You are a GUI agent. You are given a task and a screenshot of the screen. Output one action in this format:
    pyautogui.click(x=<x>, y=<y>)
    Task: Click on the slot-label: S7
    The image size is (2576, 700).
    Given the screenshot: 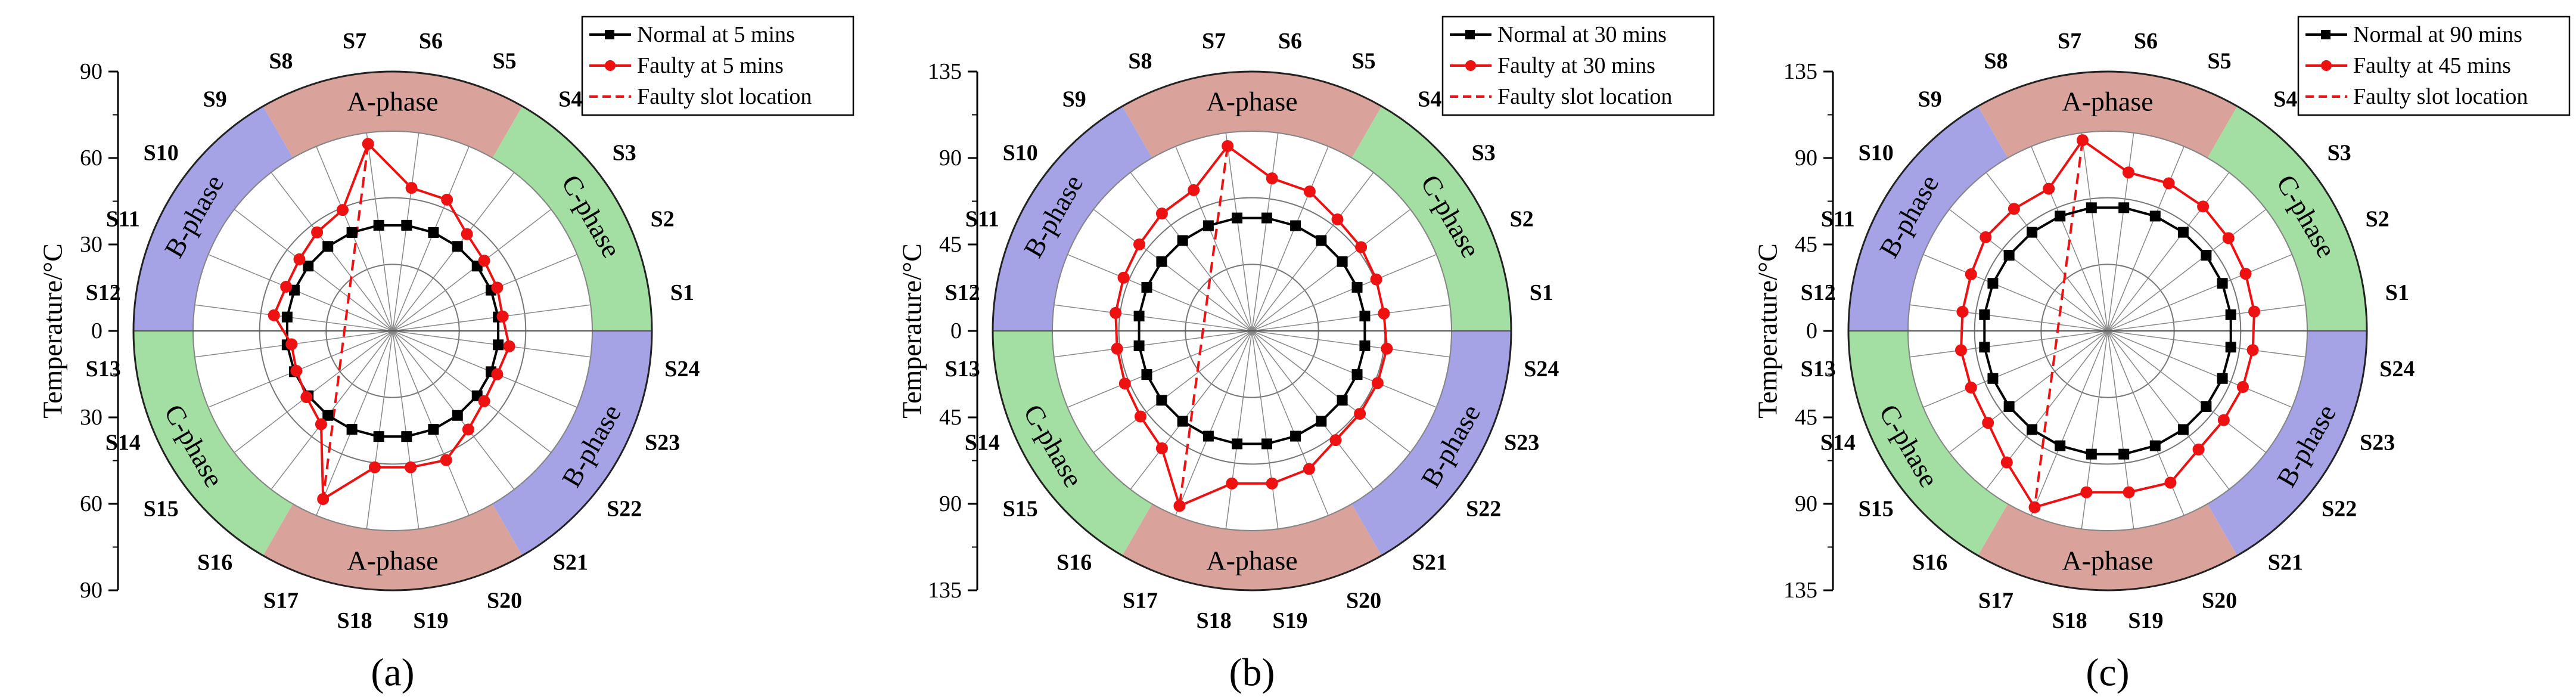 What is the action you would take?
    pyautogui.click(x=2069, y=41)
    